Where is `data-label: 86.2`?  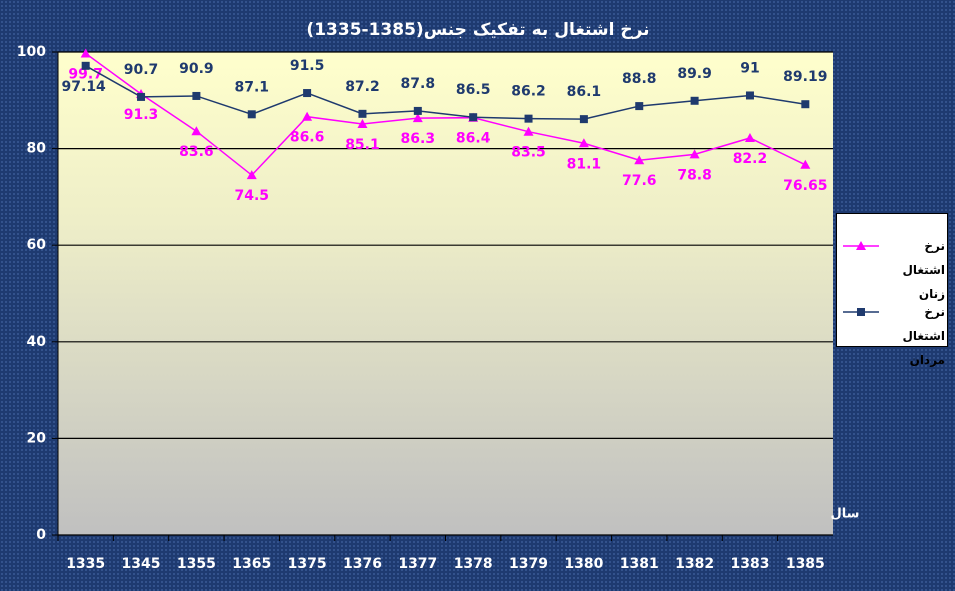
data-label: 86.2 is located at coordinates (528, 92).